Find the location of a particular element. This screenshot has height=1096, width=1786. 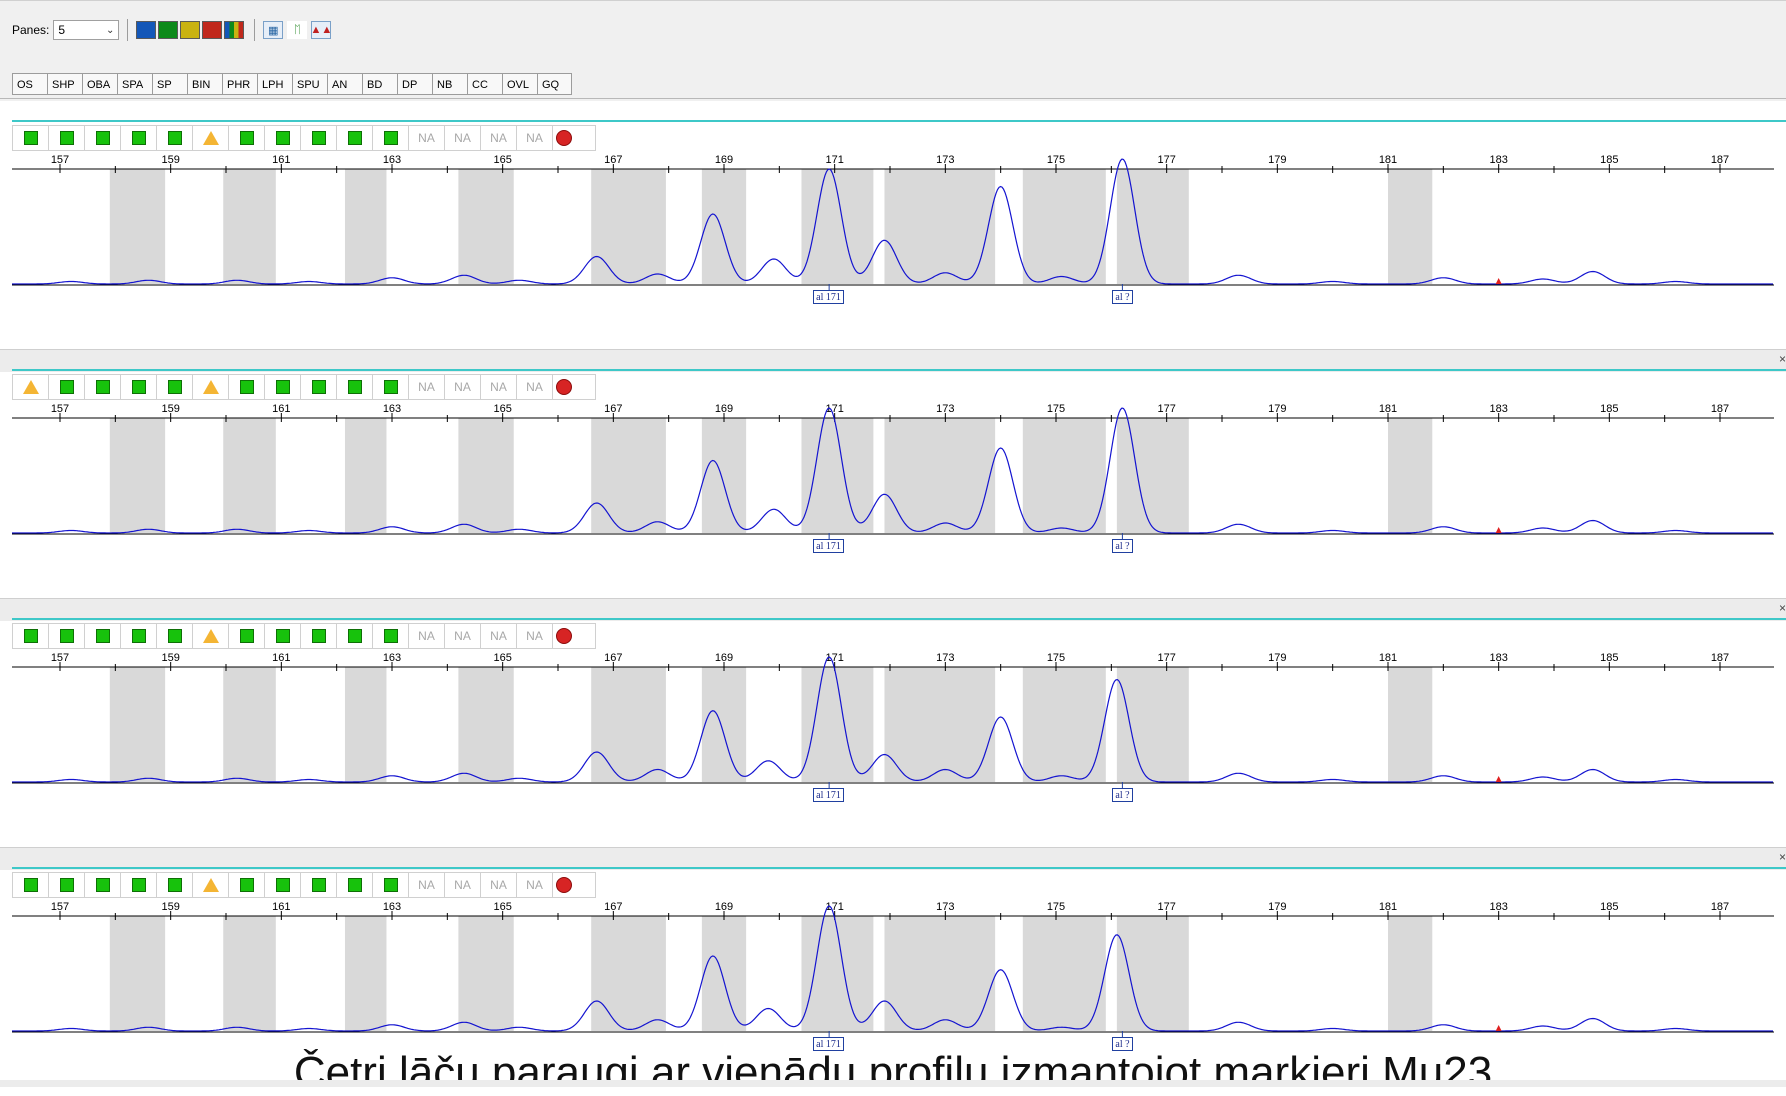

green-dye-button is located at coordinates (168, 30).